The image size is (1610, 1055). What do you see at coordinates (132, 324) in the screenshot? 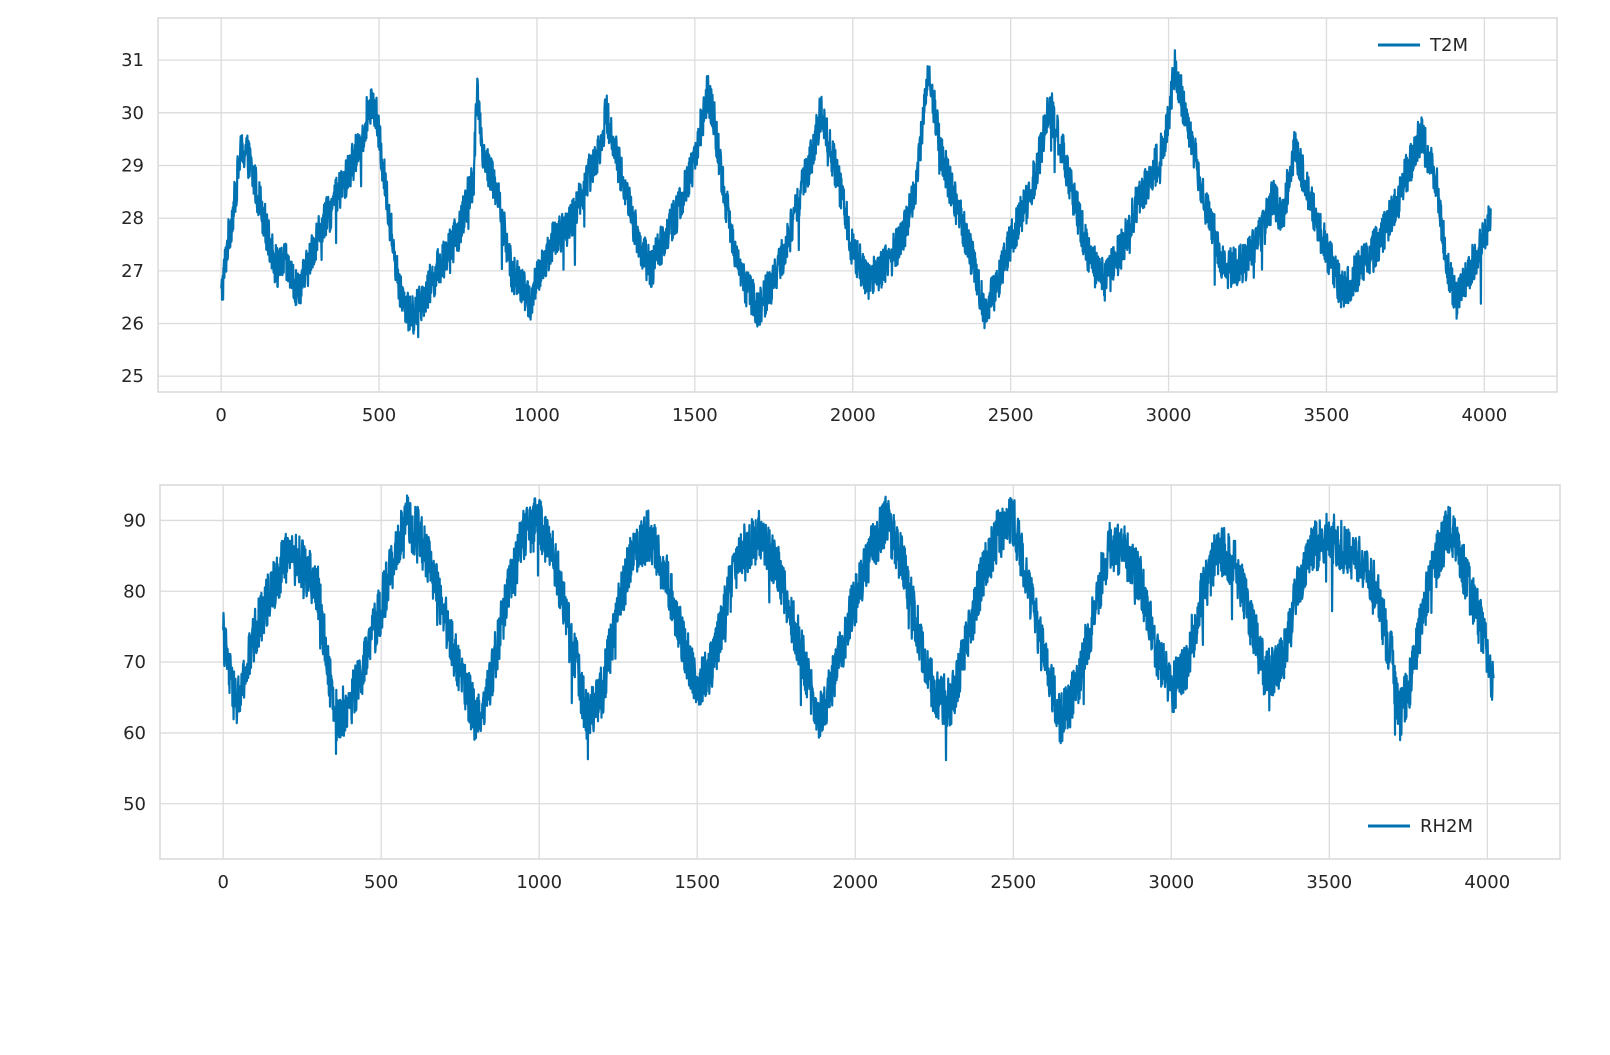
I see `y-tick-label: 26` at bounding box center [132, 324].